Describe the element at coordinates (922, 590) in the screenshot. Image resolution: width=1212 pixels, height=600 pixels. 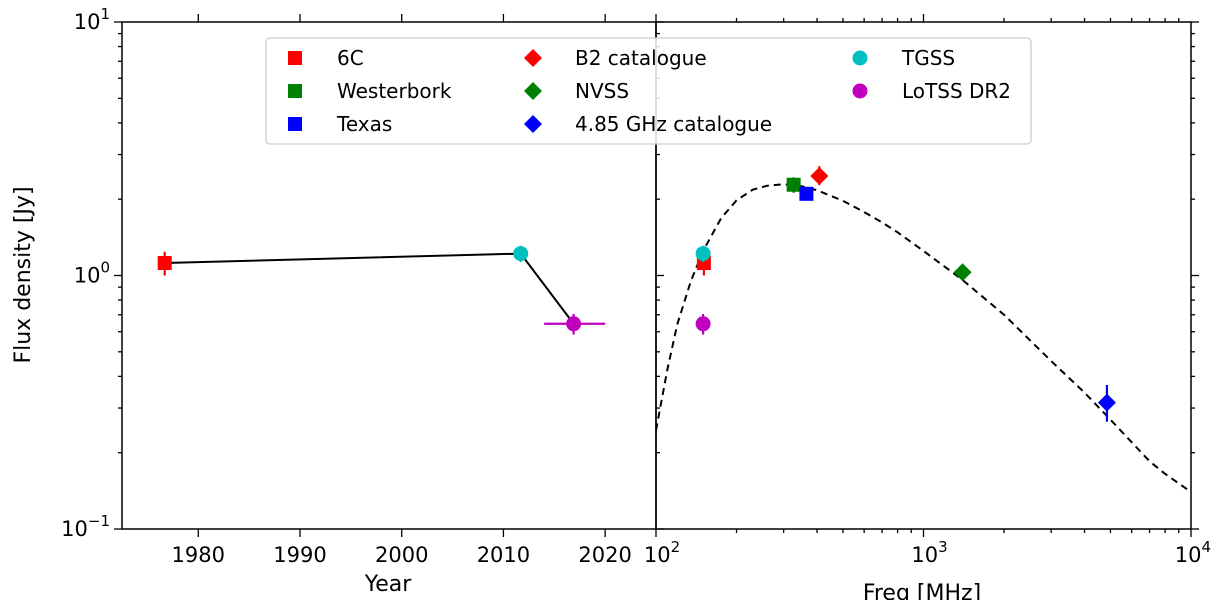
I see `x-axis-label-right: Freq [MHz]` at that location.